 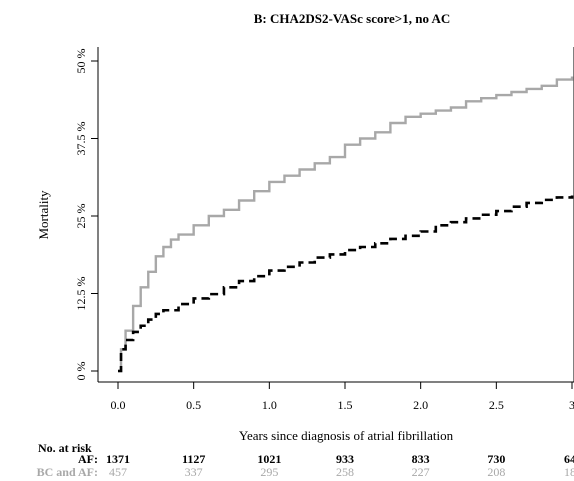 What do you see at coordinates (496, 459) in the screenshot?
I see `risk-value: 730` at bounding box center [496, 459].